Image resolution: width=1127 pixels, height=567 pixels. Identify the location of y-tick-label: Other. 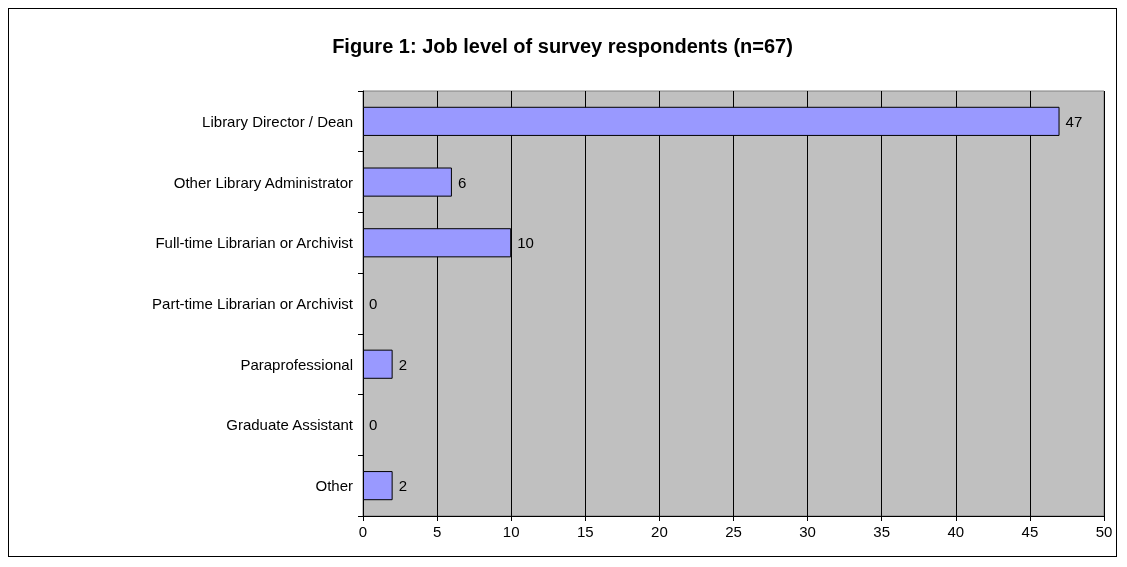
(334, 486).